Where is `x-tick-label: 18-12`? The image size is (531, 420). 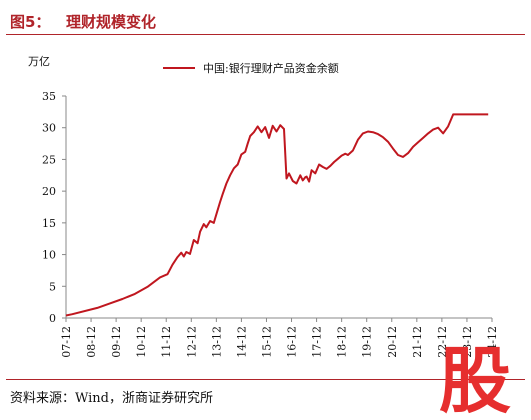 x-tick-label: 18-12 is located at coordinates (342, 342).